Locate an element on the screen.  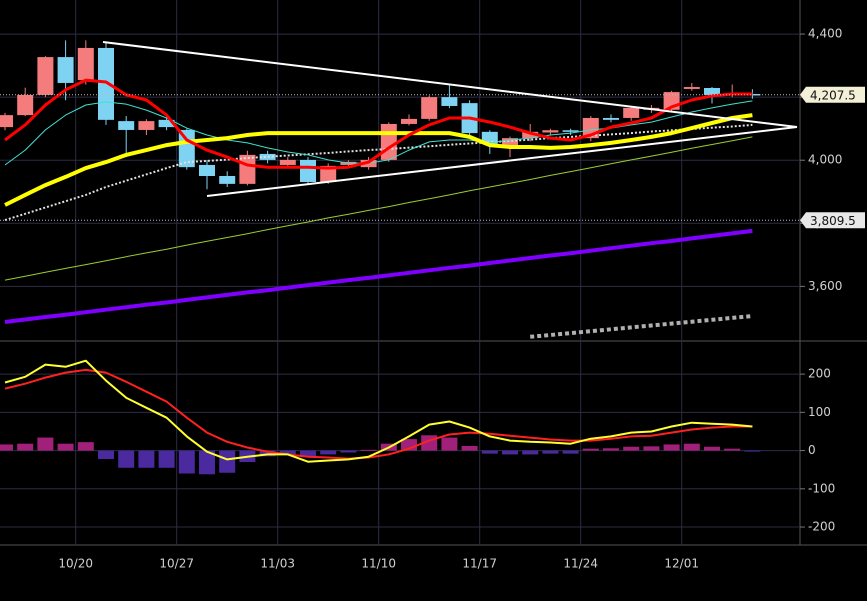
x-tick-label: 11/10 is located at coordinates (378, 564).